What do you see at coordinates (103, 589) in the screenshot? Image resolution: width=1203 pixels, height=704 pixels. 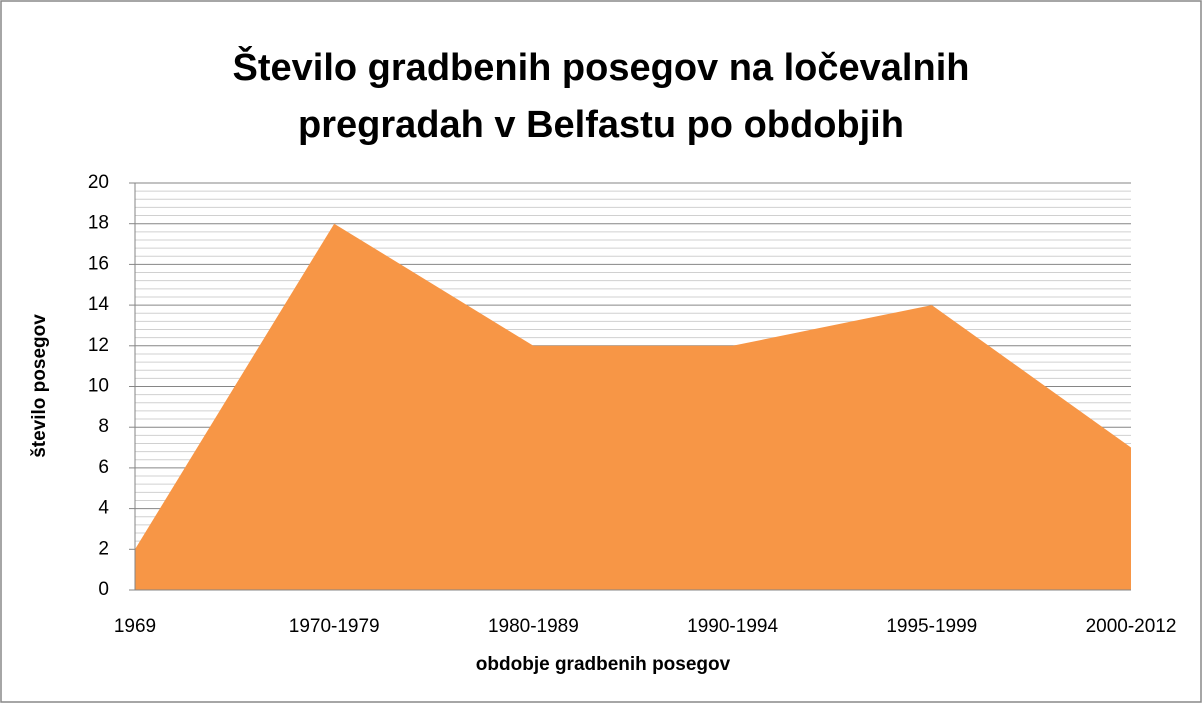 I see `y-tick-label: 0` at bounding box center [103, 589].